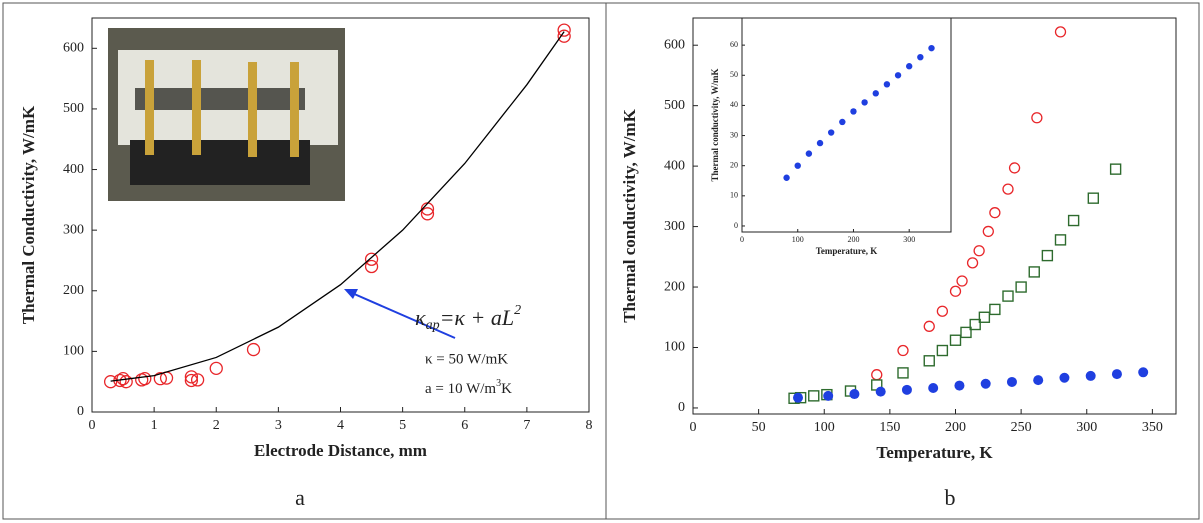 Image resolution: width=1203 pixels, height=523 pixels. Describe the element at coordinates (506, 389) in the screenshot. I see `a-note-rest: K` at that location.